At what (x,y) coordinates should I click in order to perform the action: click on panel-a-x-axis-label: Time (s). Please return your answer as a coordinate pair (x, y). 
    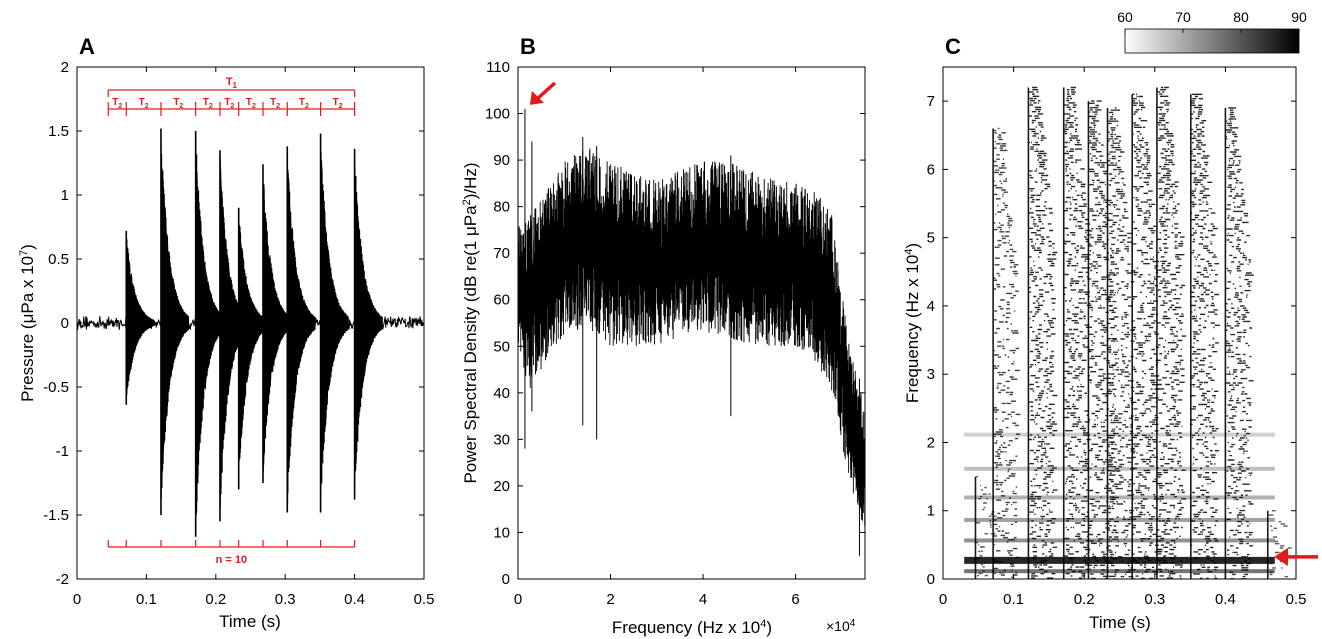
    Looking at the image, I should click on (250, 621).